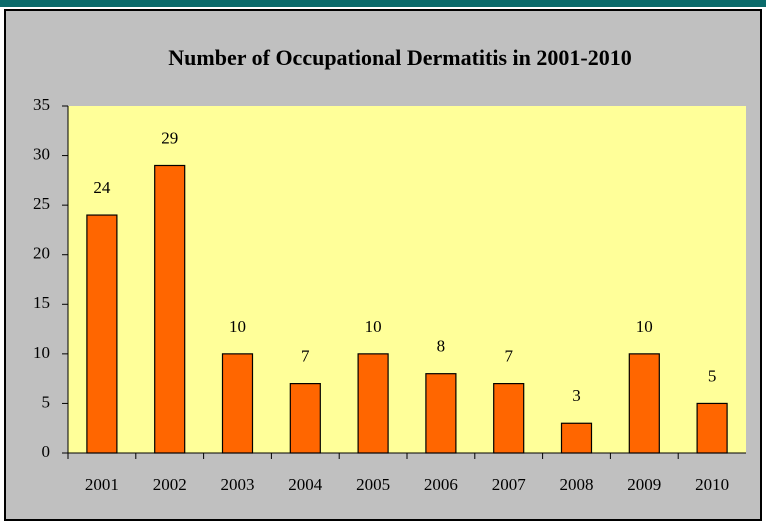 The width and height of the screenshot is (766, 525). What do you see at coordinates (41, 104) in the screenshot?
I see `y-tick-label: 35` at bounding box center [41, 104].